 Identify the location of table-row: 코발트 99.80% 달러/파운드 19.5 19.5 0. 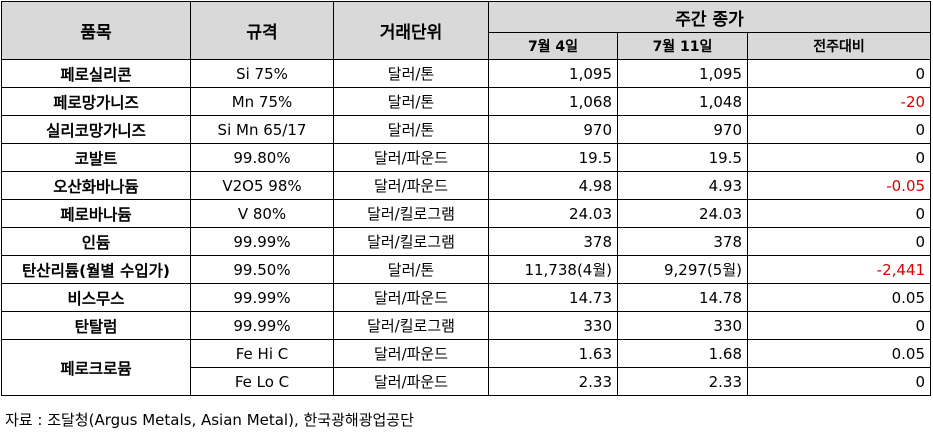
(466, 157).